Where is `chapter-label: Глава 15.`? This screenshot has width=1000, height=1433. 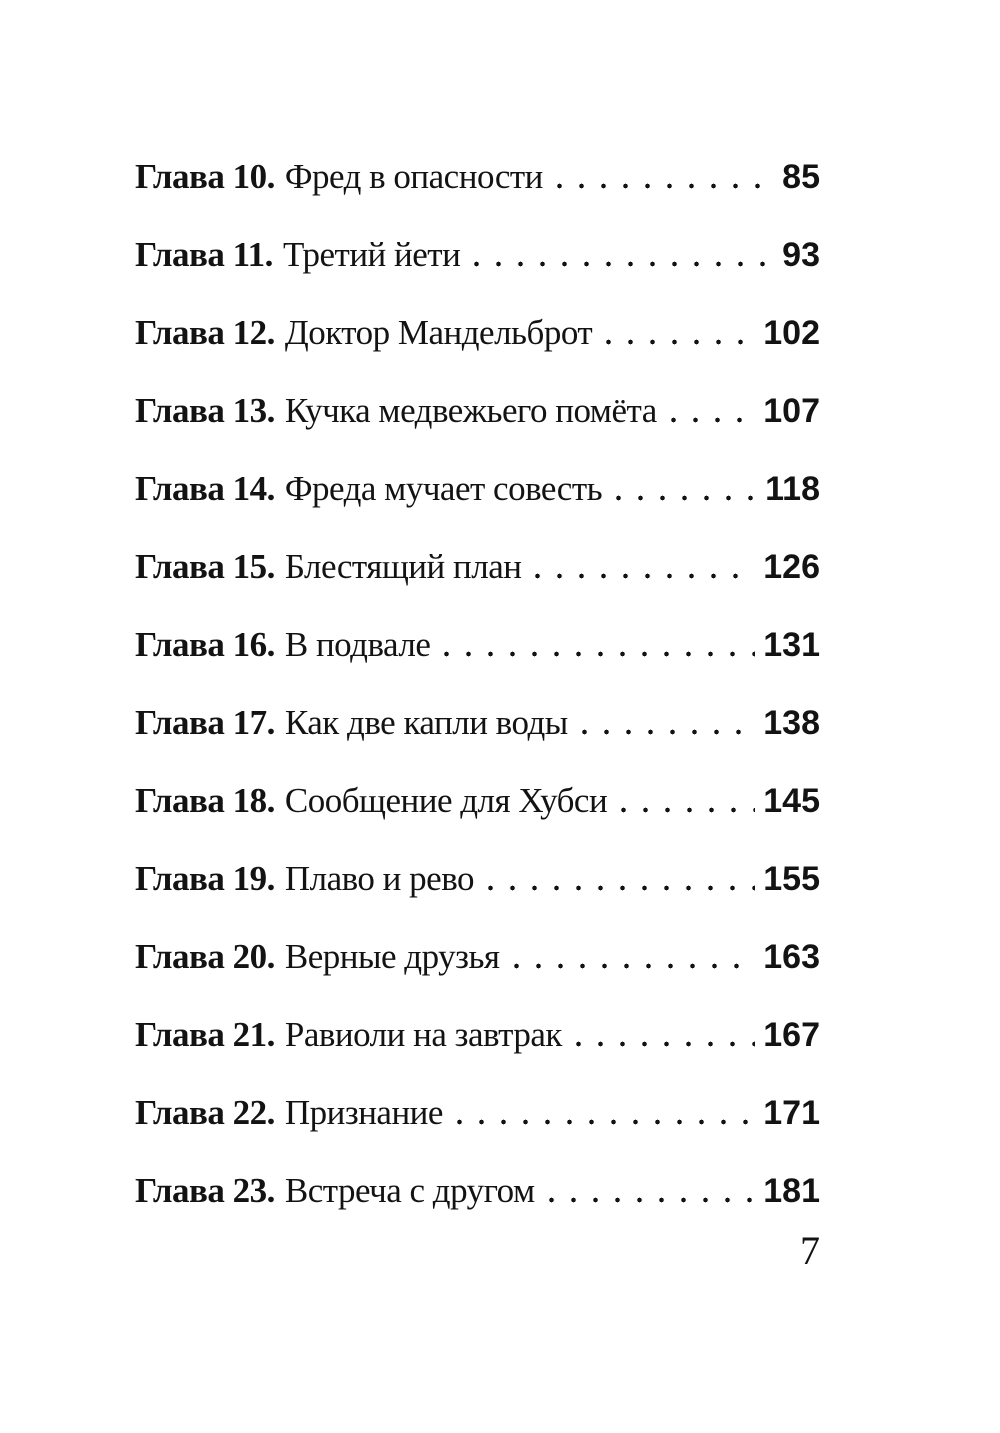
chapter-label: Глава 15. is located at coordinates (205, 566).